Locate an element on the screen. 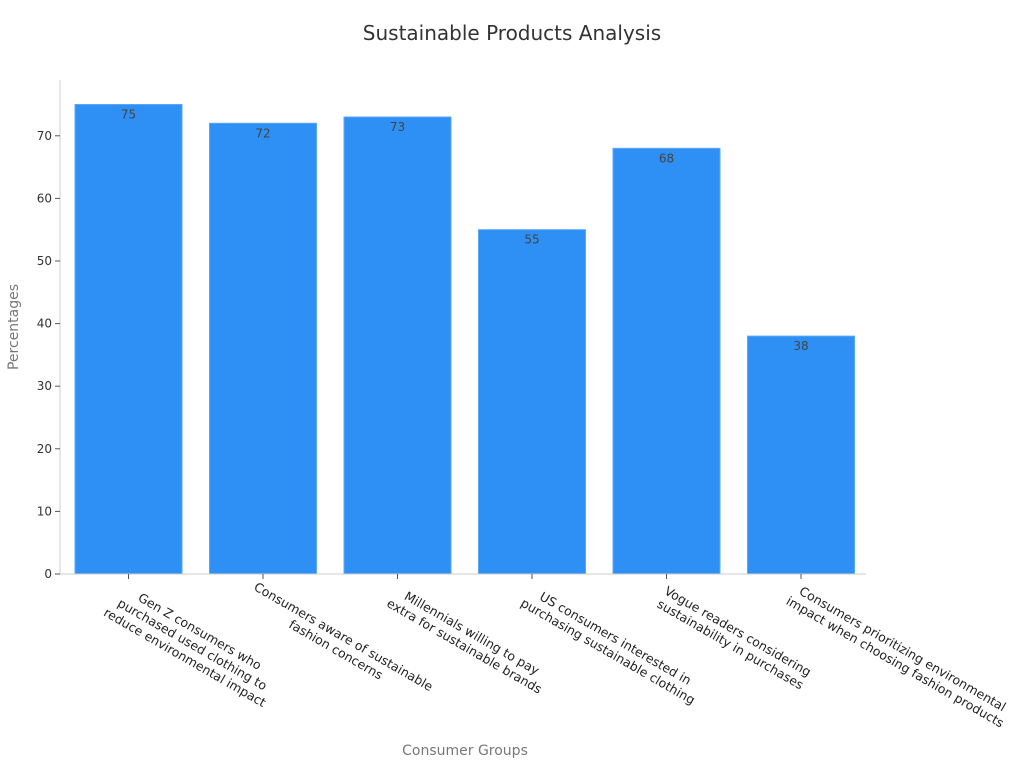  y-tick-label: 60 is located at coordinates (44, 198).